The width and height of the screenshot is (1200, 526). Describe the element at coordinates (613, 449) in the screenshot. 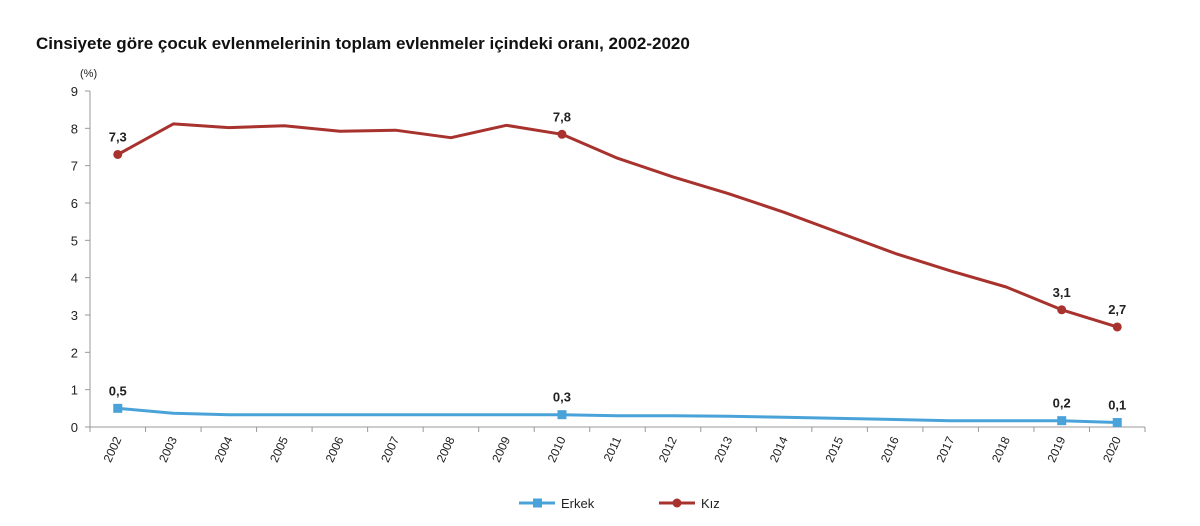

I see `x-tick-label: 2011` at that location.